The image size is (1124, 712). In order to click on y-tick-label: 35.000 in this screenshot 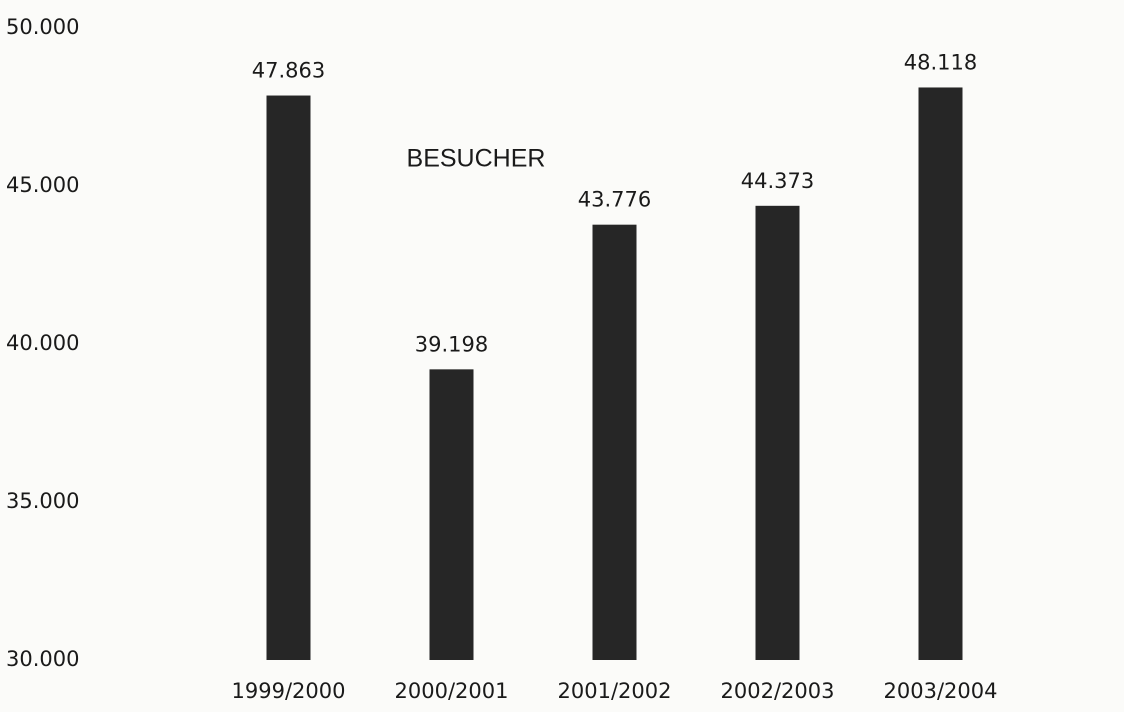, I will do `click(42, 501)`.